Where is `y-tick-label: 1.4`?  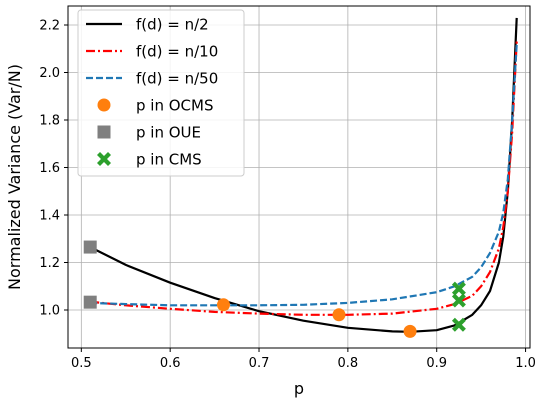 y-tick-label: 1.4 is located at coordinates (49, 216).